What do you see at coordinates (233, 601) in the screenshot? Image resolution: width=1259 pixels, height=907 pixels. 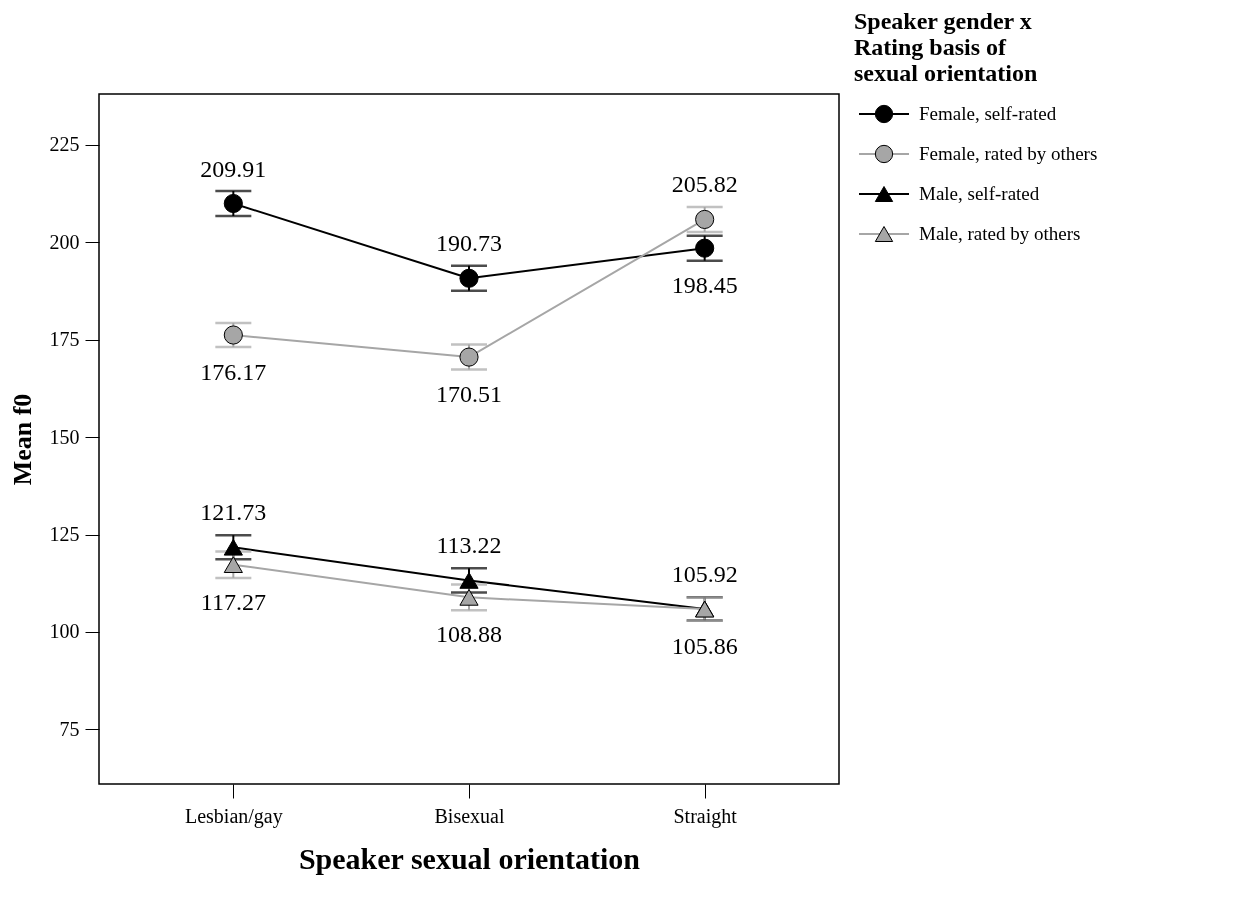 I see `data-label: 117.27` at bounding box center [233, 601].